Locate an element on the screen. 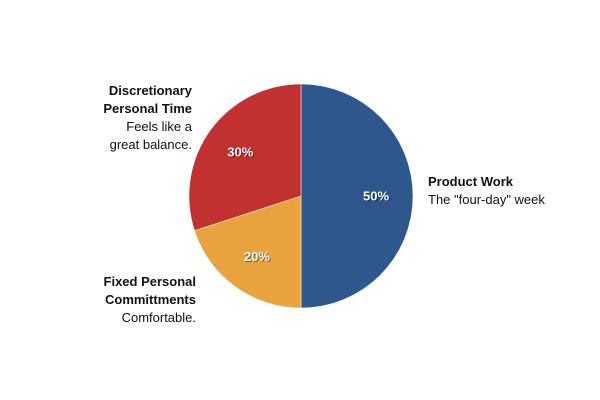  pie-slice-fixed-personal-committments is located at coordinates (248, 252).